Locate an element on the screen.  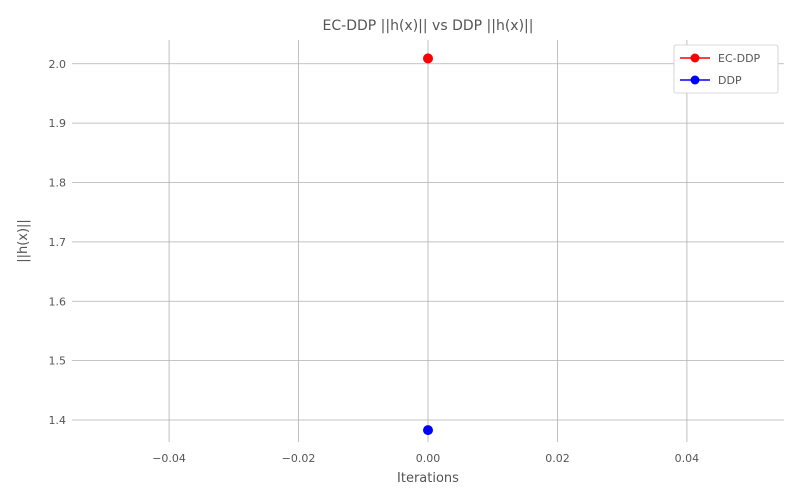
legend-entry-ddp: DDP is located at coordinates (711, 80).